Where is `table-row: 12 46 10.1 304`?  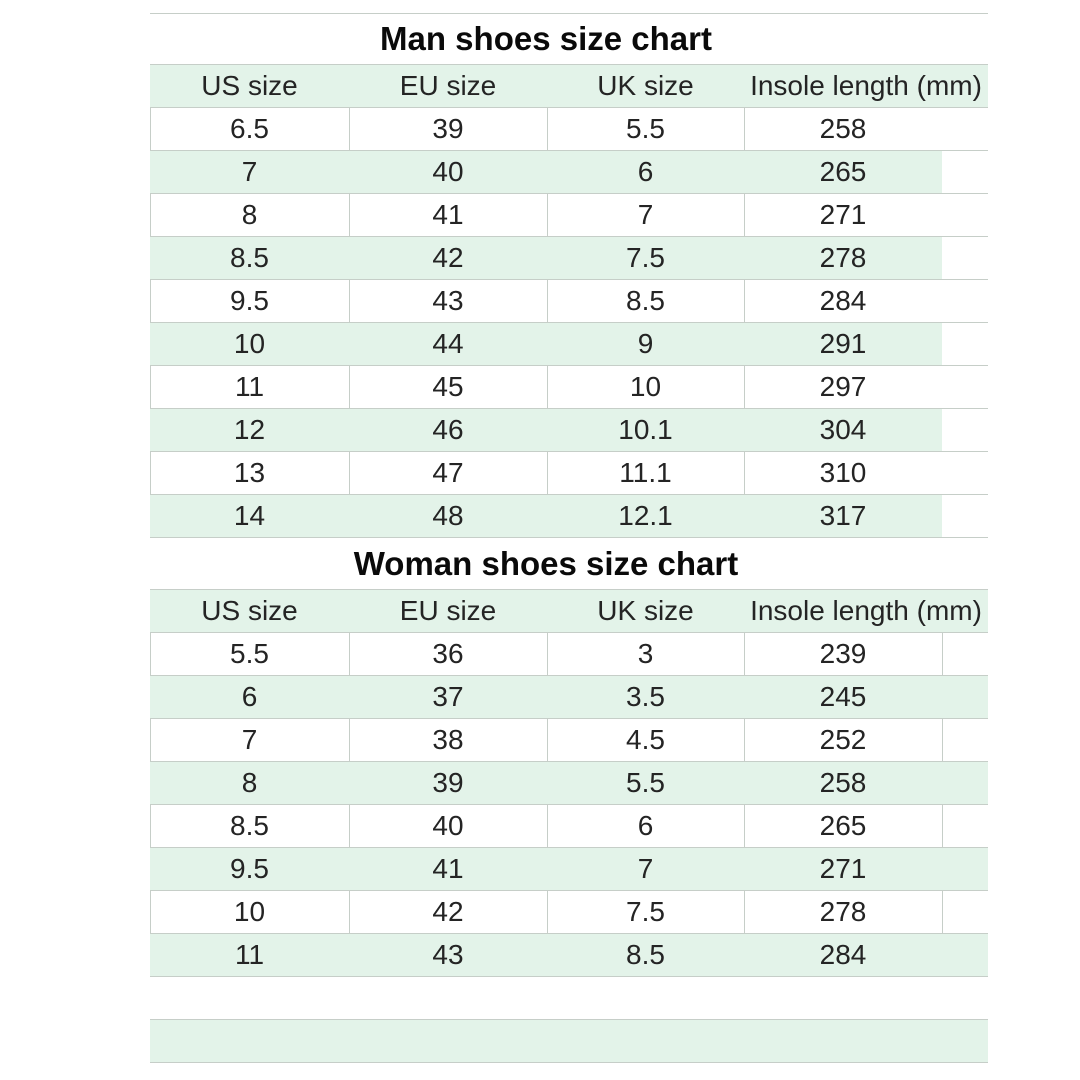 table-row: 12 46 10.1 304 is located at coordinates (569, 430).